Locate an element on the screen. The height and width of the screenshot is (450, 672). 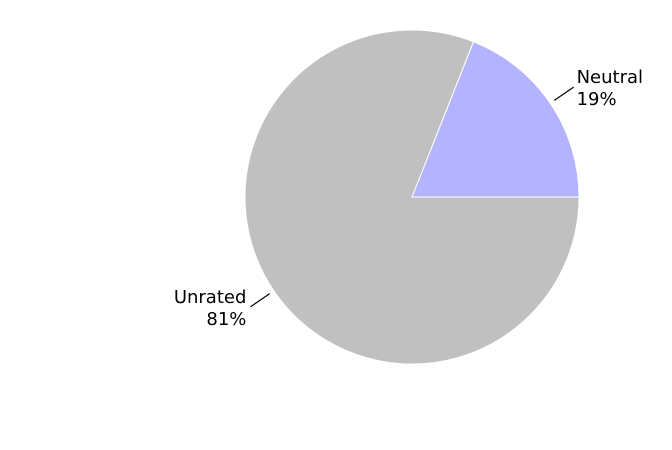
slice-label-unrated: Unrated is located at coordinates (210, 297).